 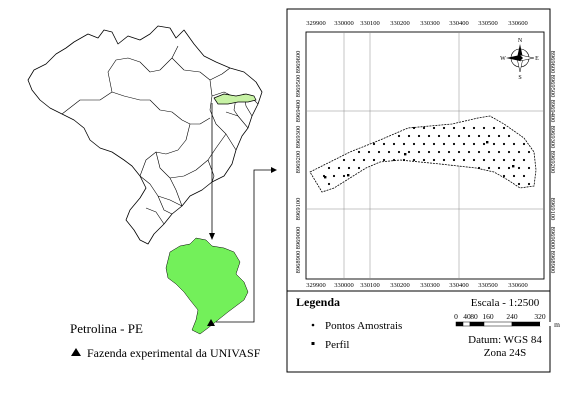 What do you see at coordinates (274, 170) in the screenshot?
I see `connector-arrow-icon` at bounding box center [274, 170].